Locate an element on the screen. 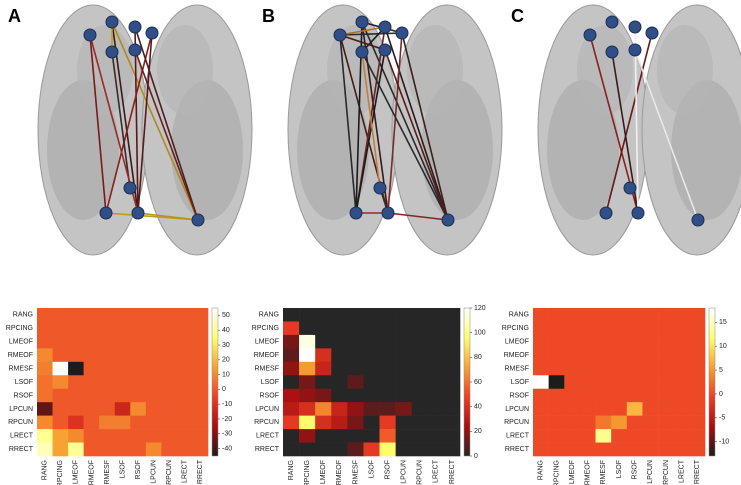 The image size is (741, 485). x-tick-label: RANG is located at coordinates (541, 470).